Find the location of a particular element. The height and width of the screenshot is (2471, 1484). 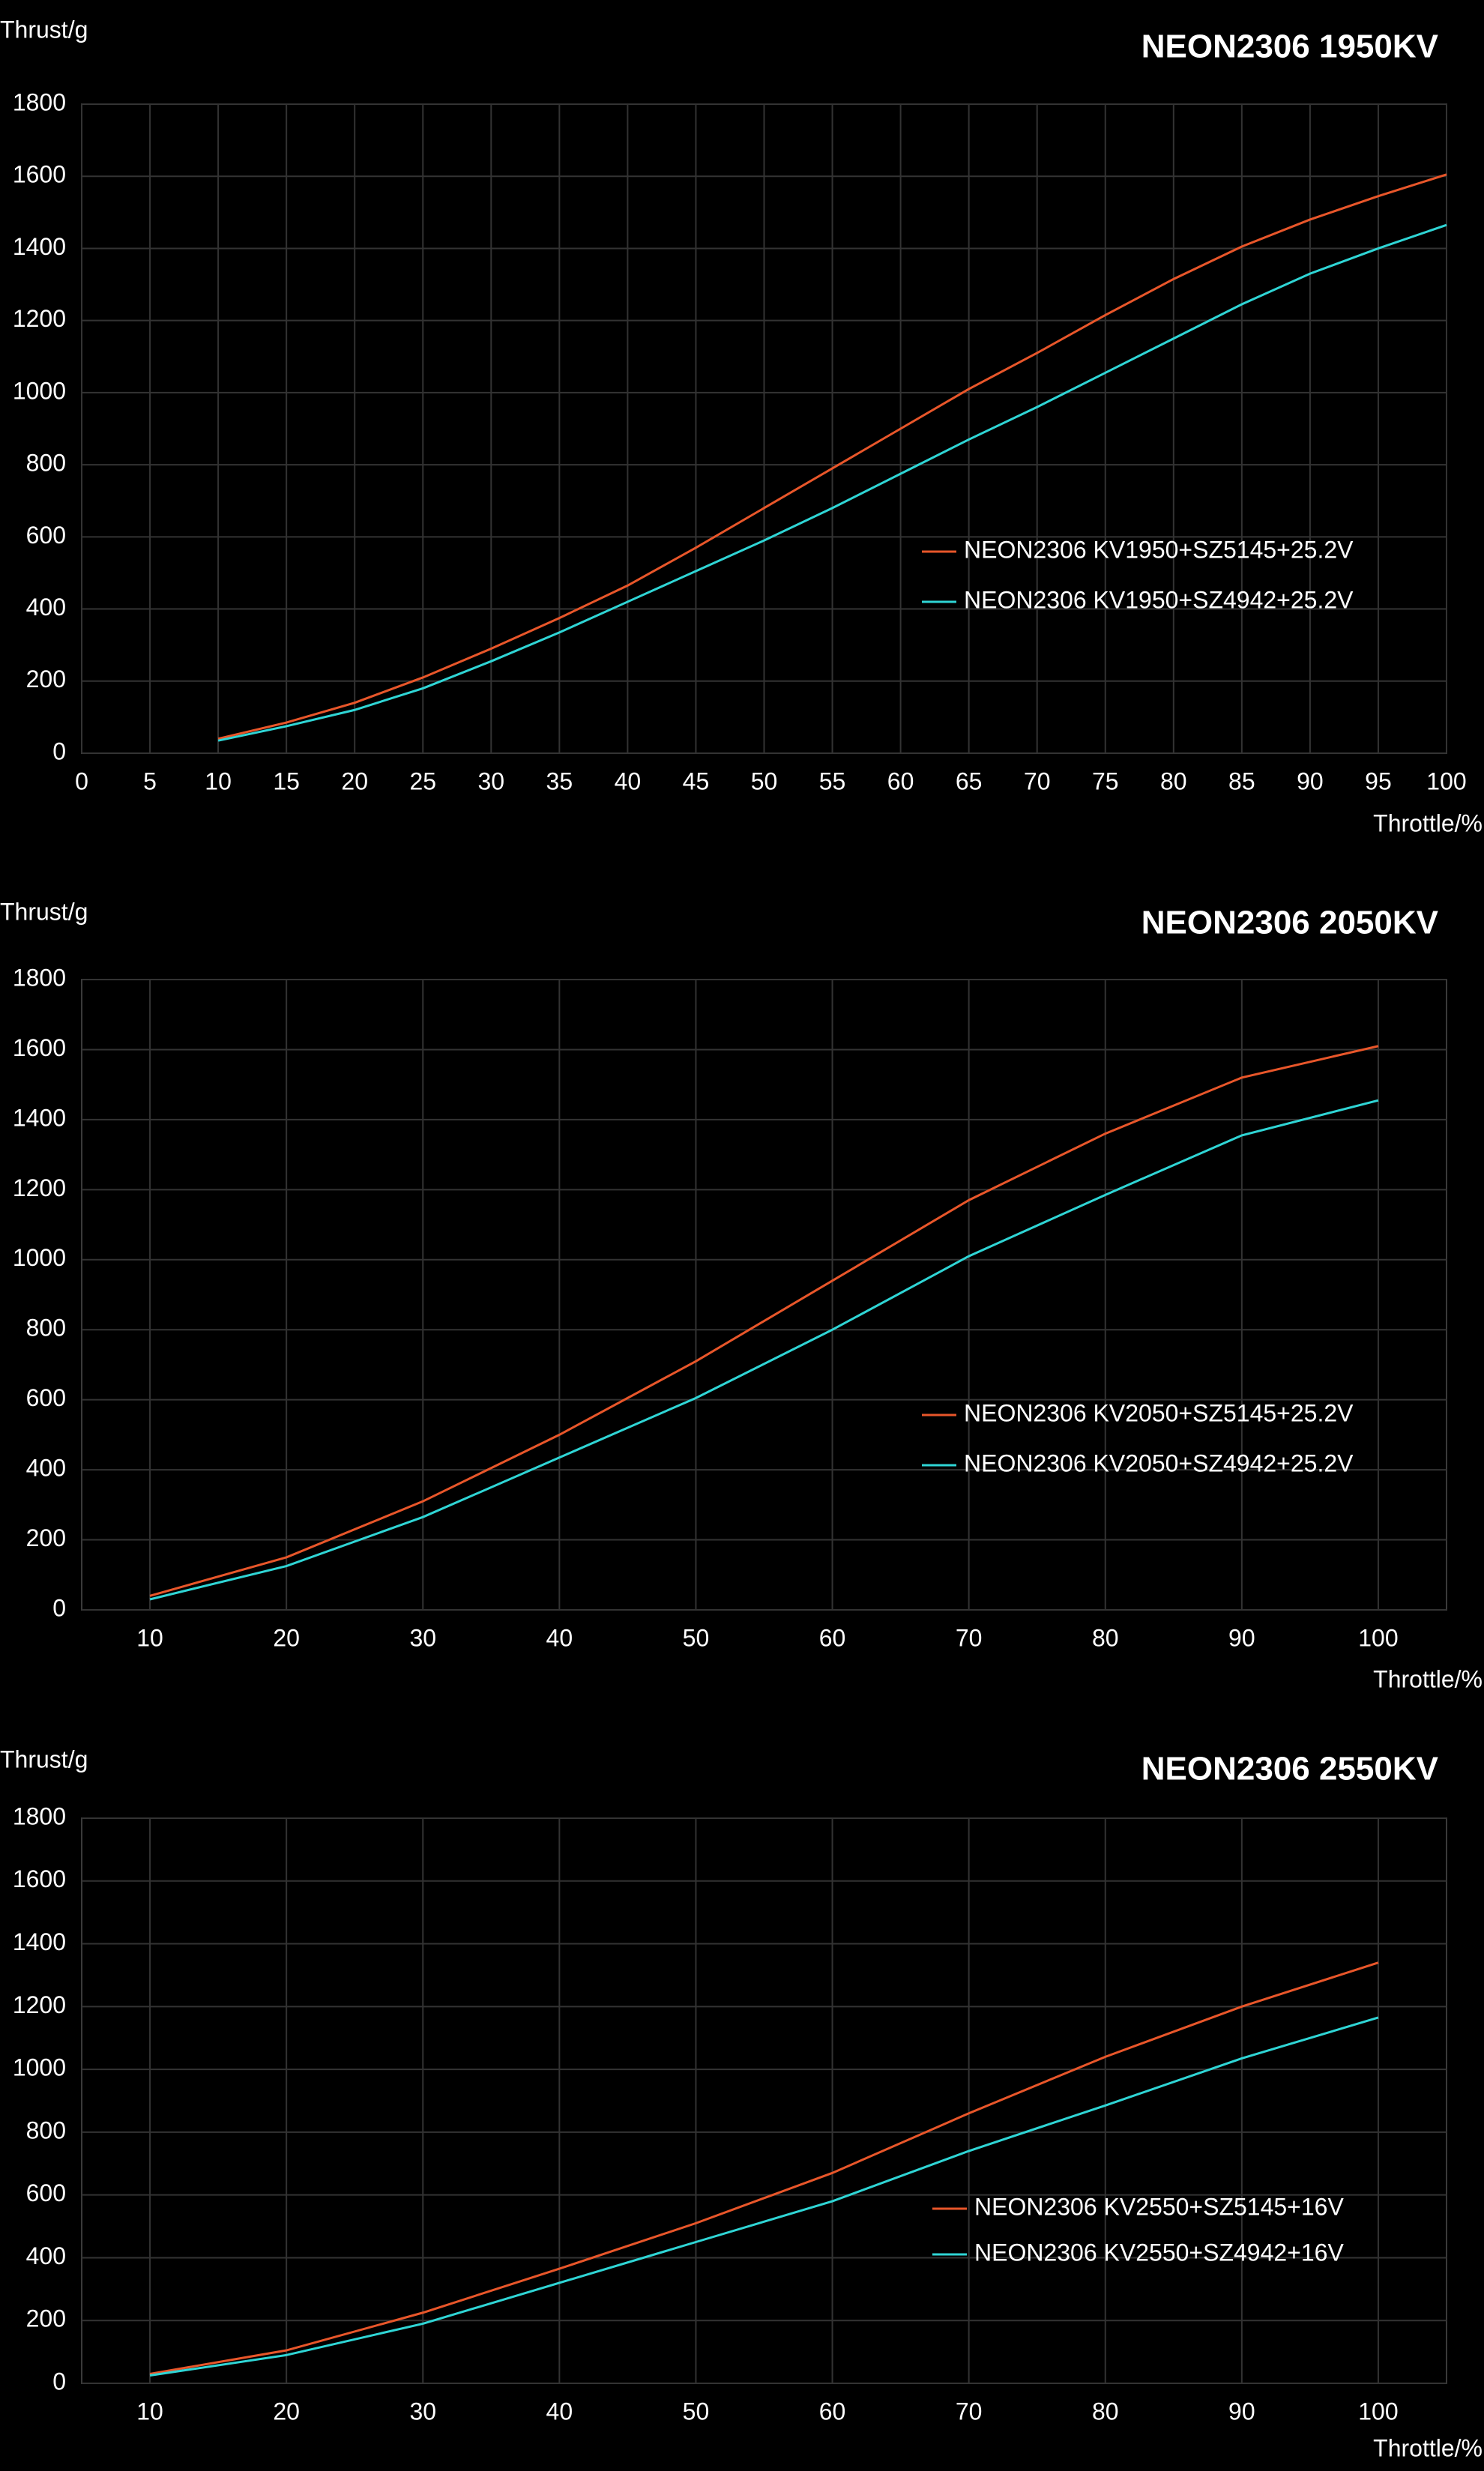

chart-title: NEON2306 2050KV is located at coordinates (1290, 923).